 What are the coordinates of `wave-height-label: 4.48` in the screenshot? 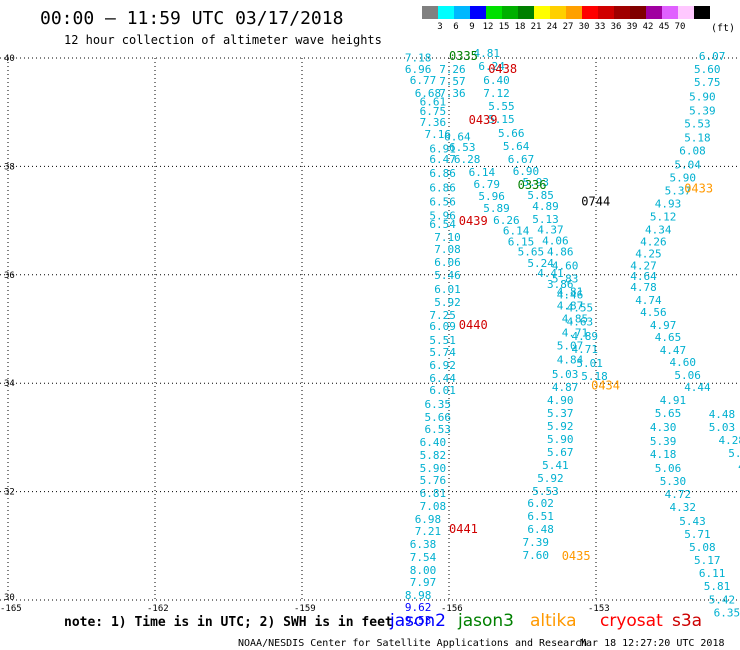 It's located at (722, 414).